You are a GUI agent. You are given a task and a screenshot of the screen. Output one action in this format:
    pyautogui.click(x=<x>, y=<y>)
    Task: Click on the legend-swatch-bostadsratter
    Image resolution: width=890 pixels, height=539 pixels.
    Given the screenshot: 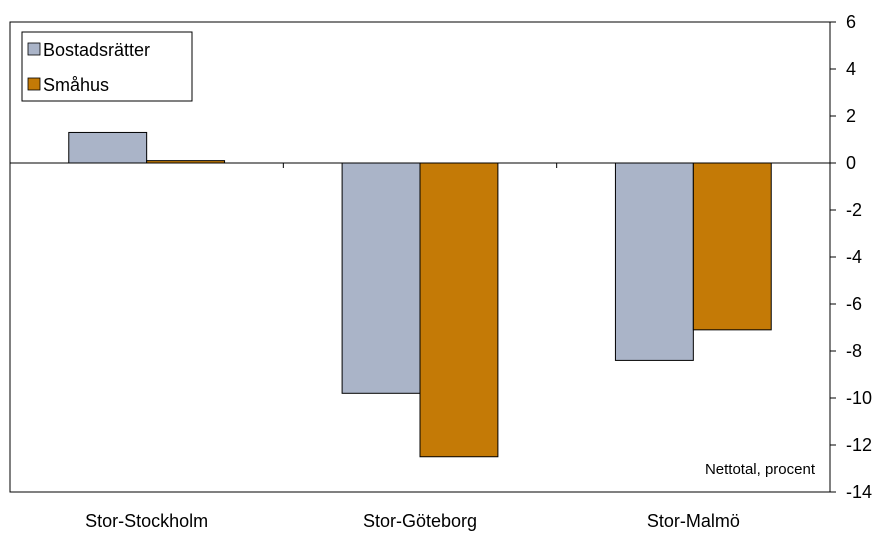 What is the action you would take?
    pyautogui.click(x=34, y=49)
    